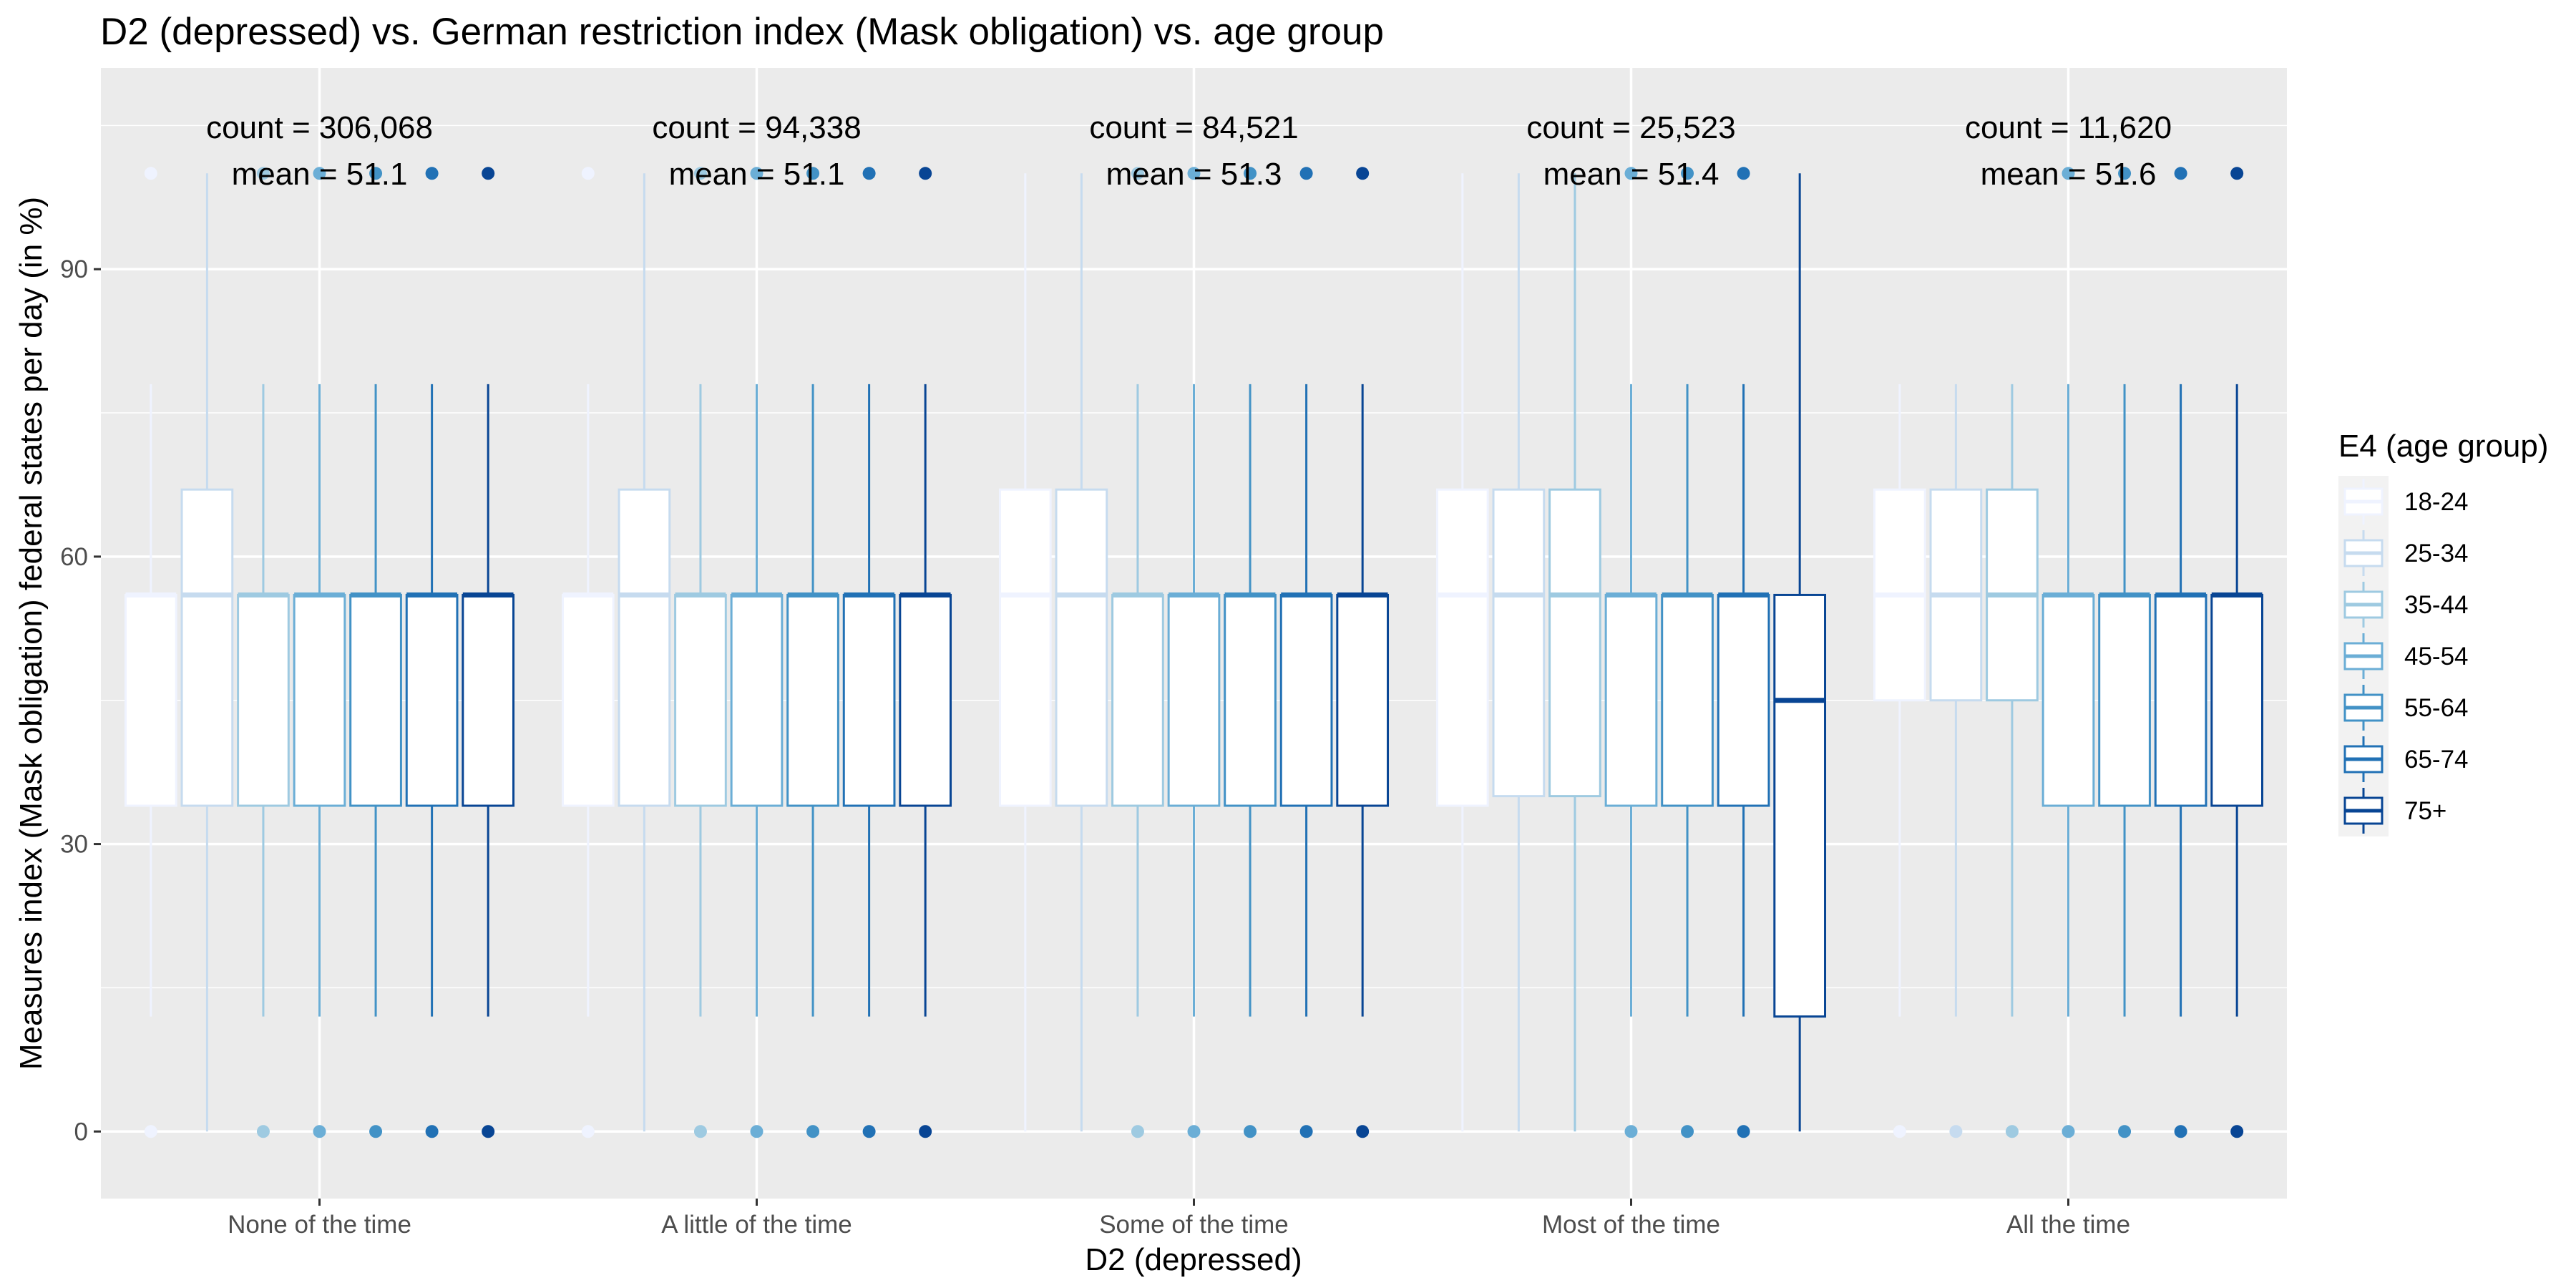 The height and width of the screenshot is (1288, 2576). I want to click on legend-item-75+: 75+, so click(2394, 811).